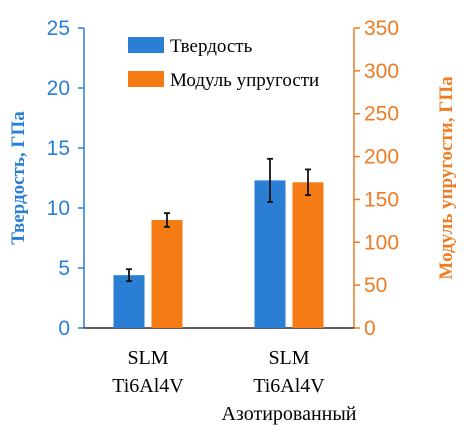 The width and height of the screenshot is (470, 436). I want to click on legend: Твердость Модуль упругости, so click(223, 63).